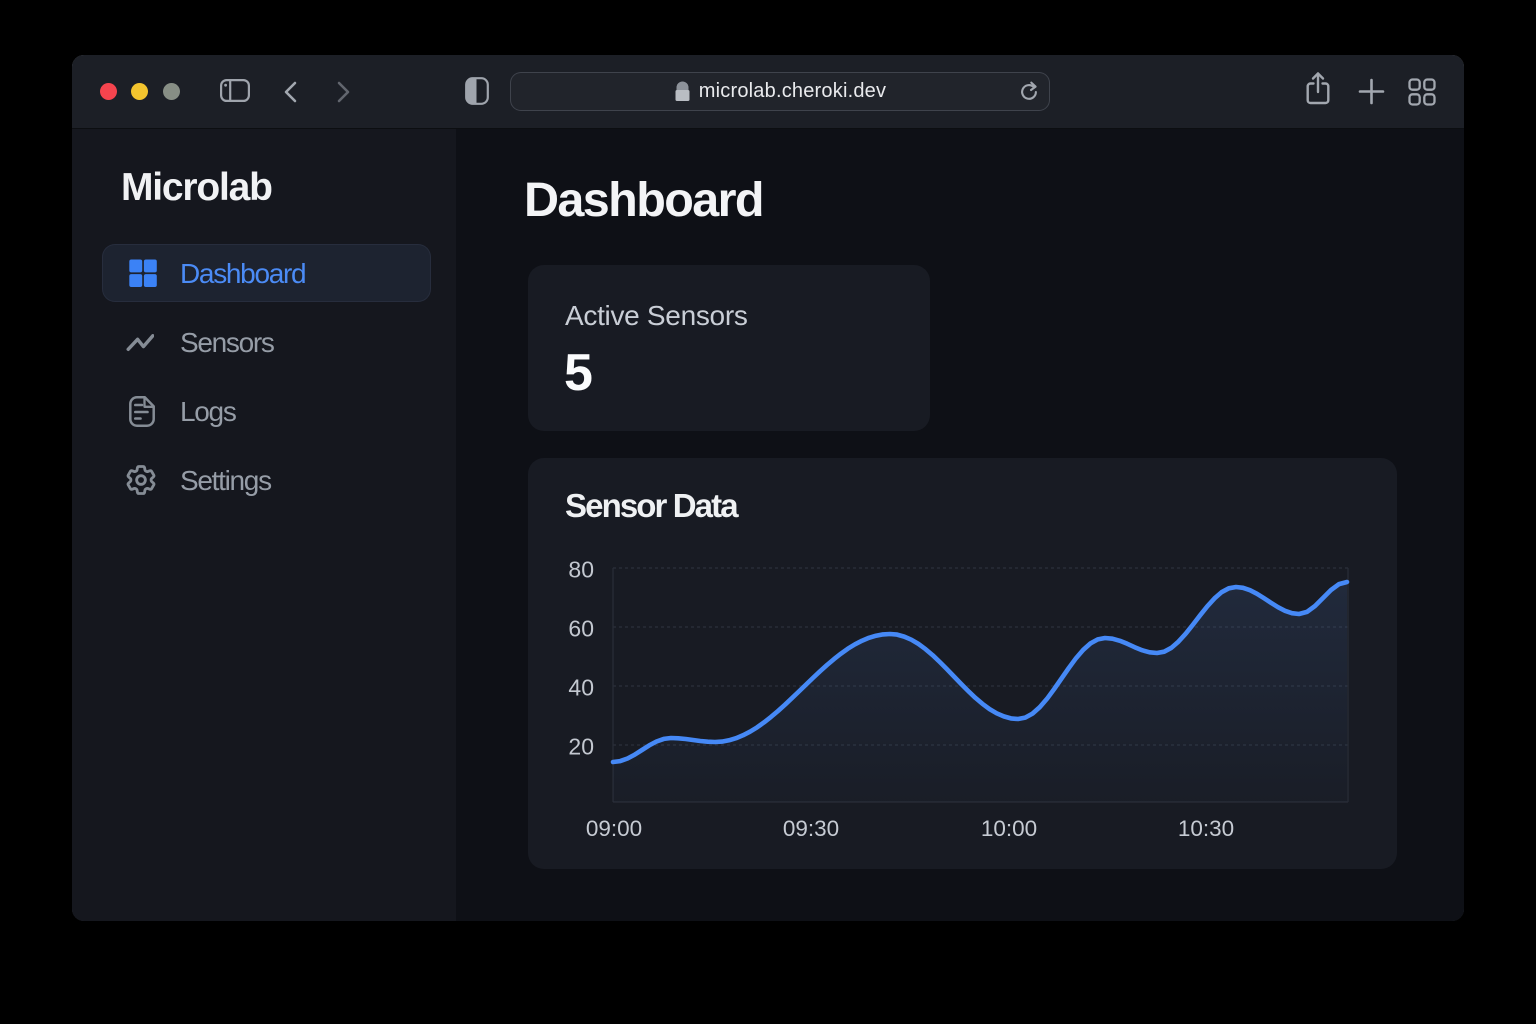 Image resolution: width=1536 pixels, height=1024 pixels. What do you see at coordinates (811, 828) in the screenshot?
I see `svg-text: 09:30` at bounding box center [811, 828].